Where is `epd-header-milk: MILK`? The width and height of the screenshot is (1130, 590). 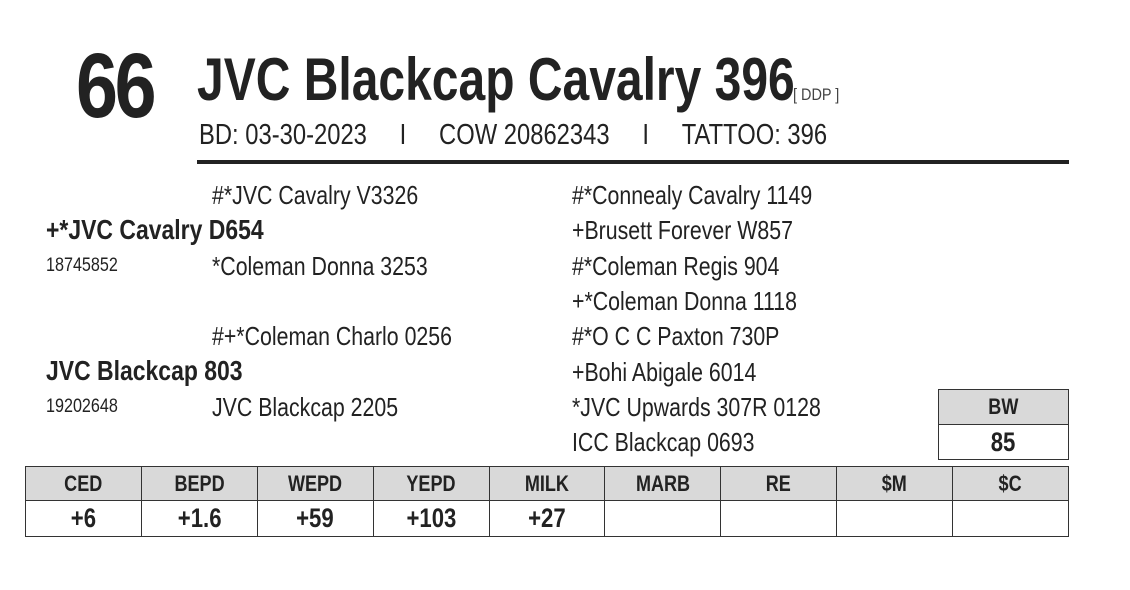 epd-header-milk: MILK is located at coordinates (547, 483).